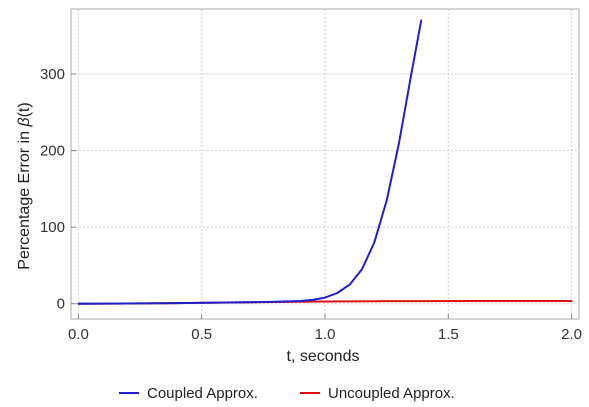 Image resolution: width=589 pixels, height=407 pixels. I want to click on legend-item-coupled: Coupled Approx., so click(188, 393).